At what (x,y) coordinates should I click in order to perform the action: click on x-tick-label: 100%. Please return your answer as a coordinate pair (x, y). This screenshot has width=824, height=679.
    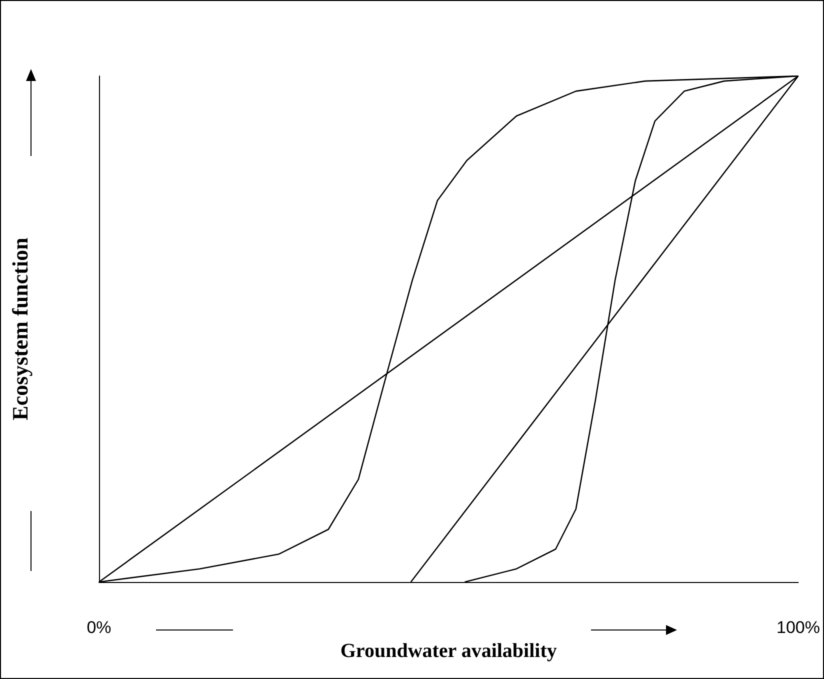
    Looking at the image, I should click on (798, 627).